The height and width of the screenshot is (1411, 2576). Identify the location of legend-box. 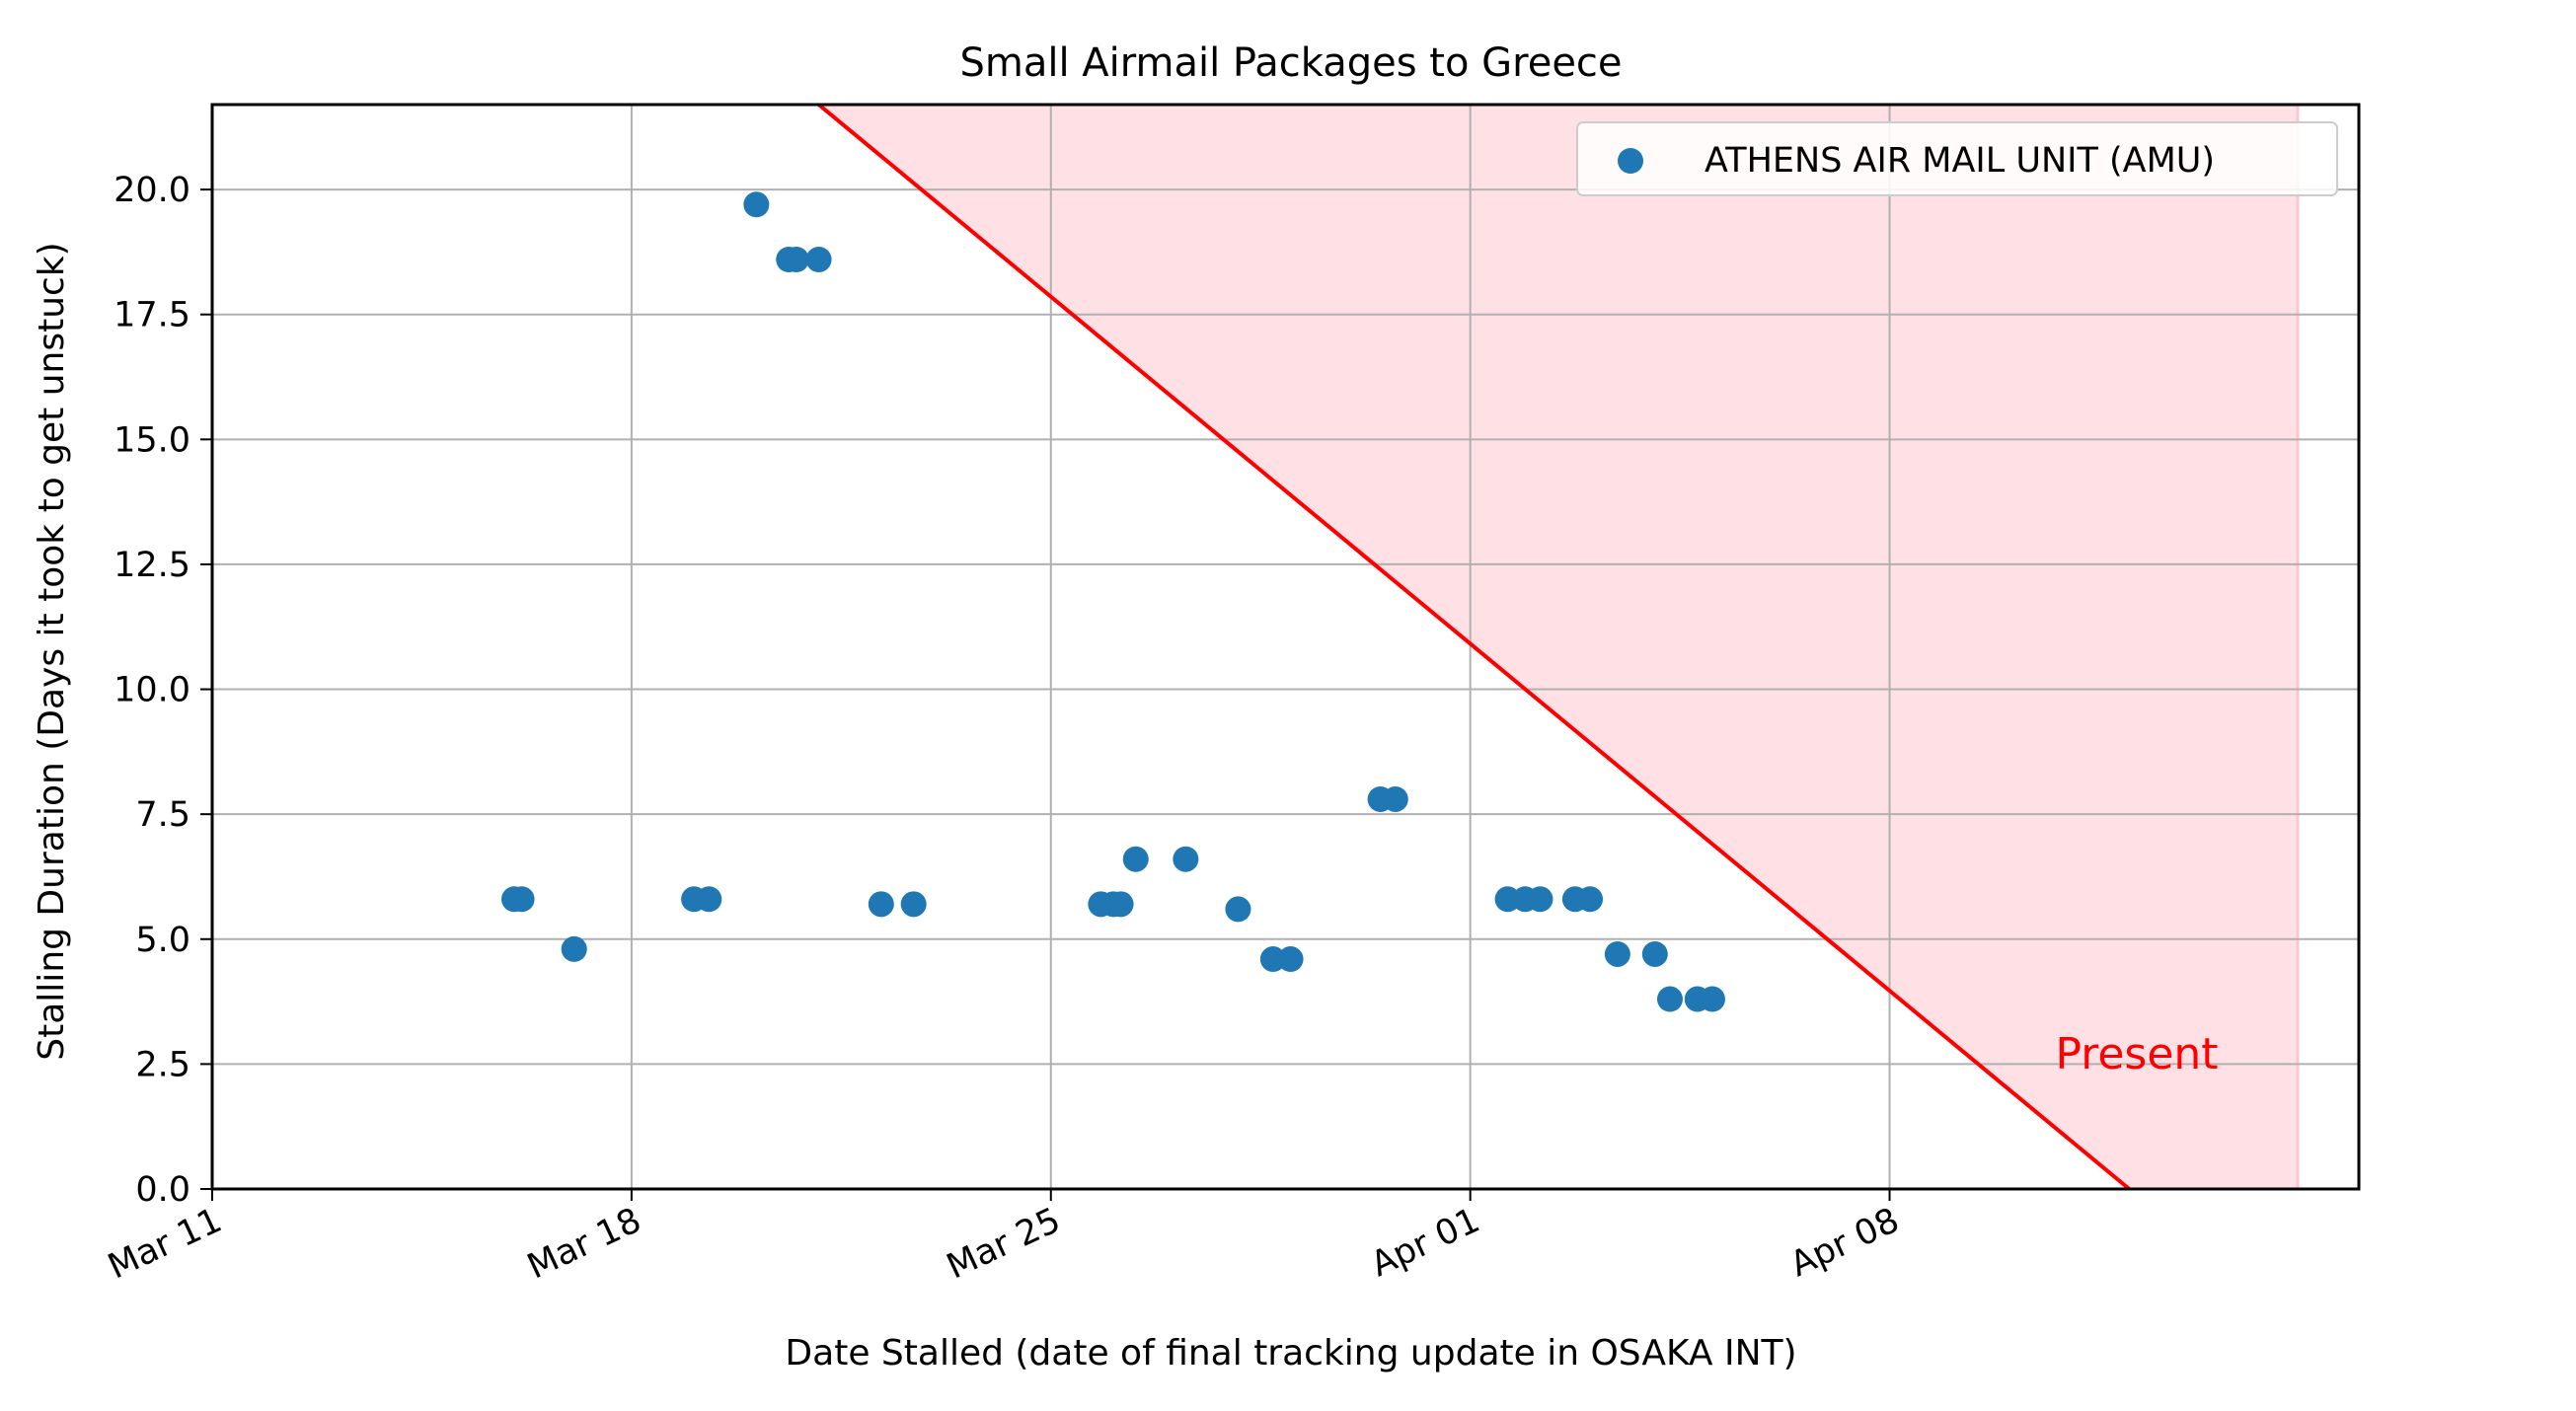
(1957, 158).